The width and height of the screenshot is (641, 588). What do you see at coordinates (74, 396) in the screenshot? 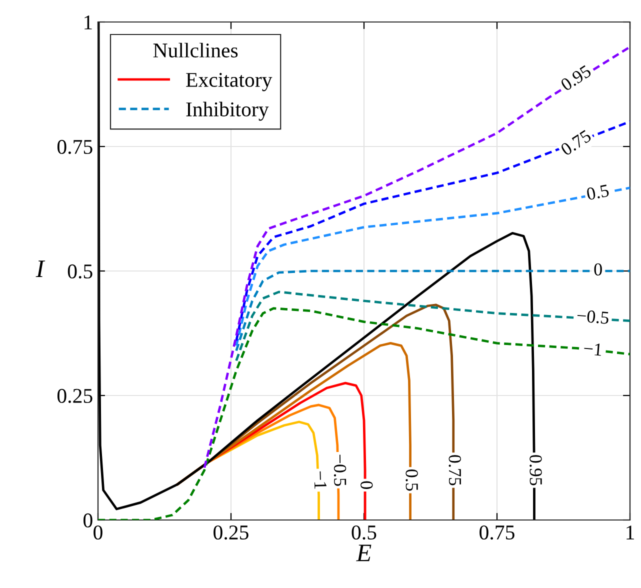
I see `y-tick-label: 0.25` at bounding box center [74, 396].